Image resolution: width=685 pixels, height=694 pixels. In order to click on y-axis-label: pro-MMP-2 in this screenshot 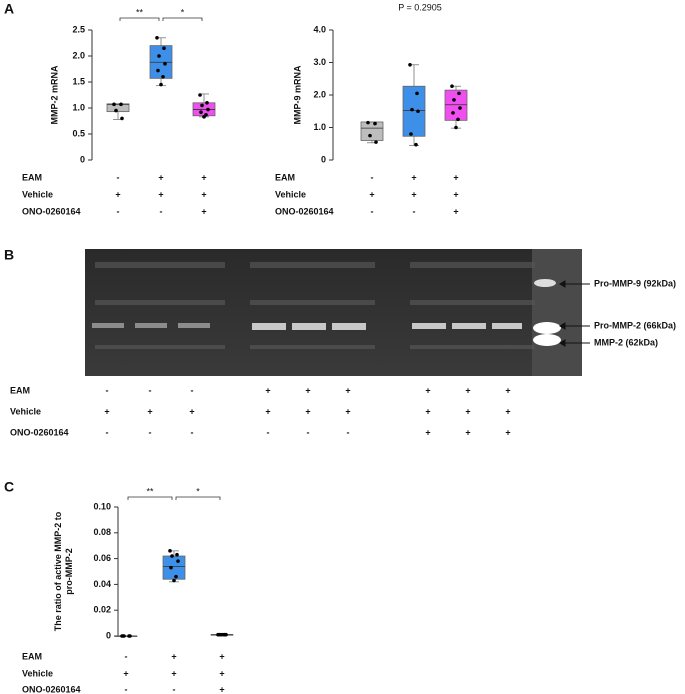, I will do `click(69, 571)`.